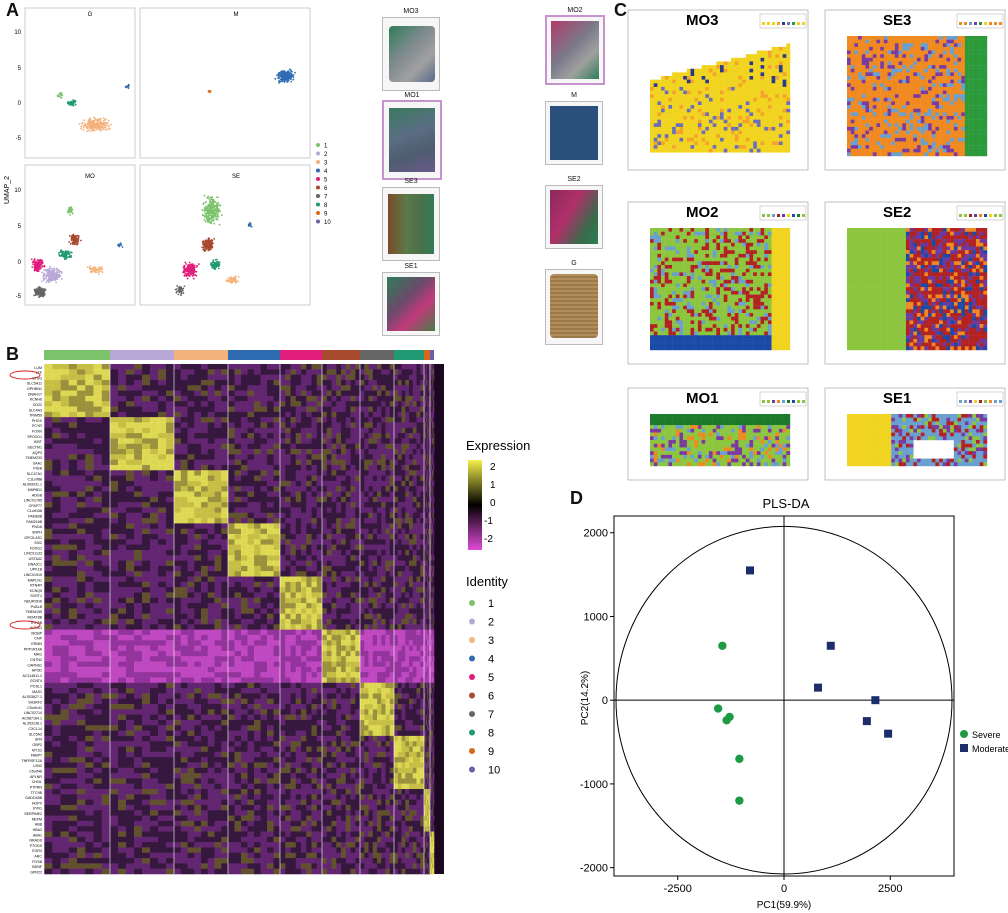  Describe the element at coordinates (326, 172) in the screenshot. I see `legend-label: 4` at that location.